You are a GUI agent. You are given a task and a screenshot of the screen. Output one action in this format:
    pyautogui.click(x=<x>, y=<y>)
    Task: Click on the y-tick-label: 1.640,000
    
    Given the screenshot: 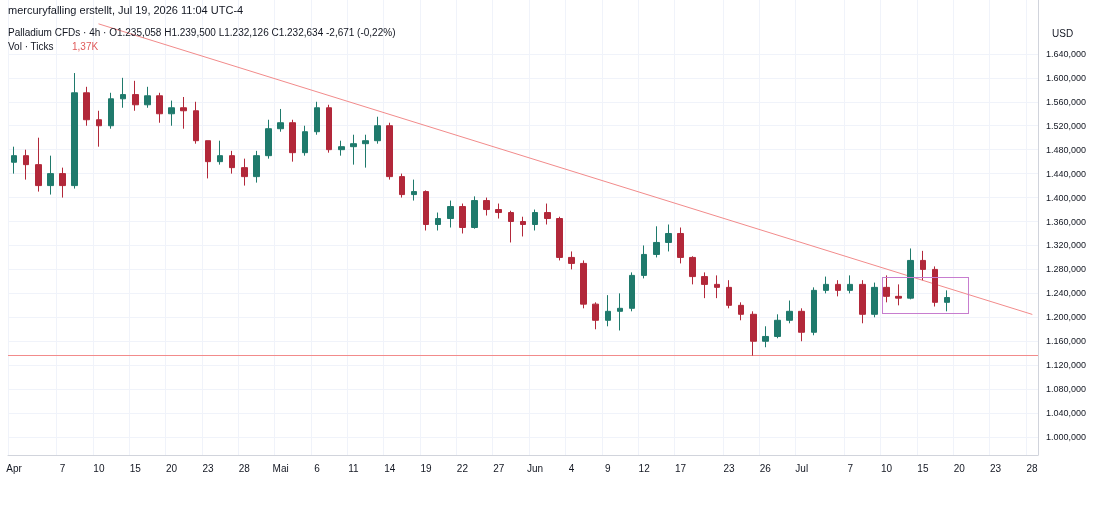 What is the action you would take?
    pyautogui.click(x=1066, y=53)
    